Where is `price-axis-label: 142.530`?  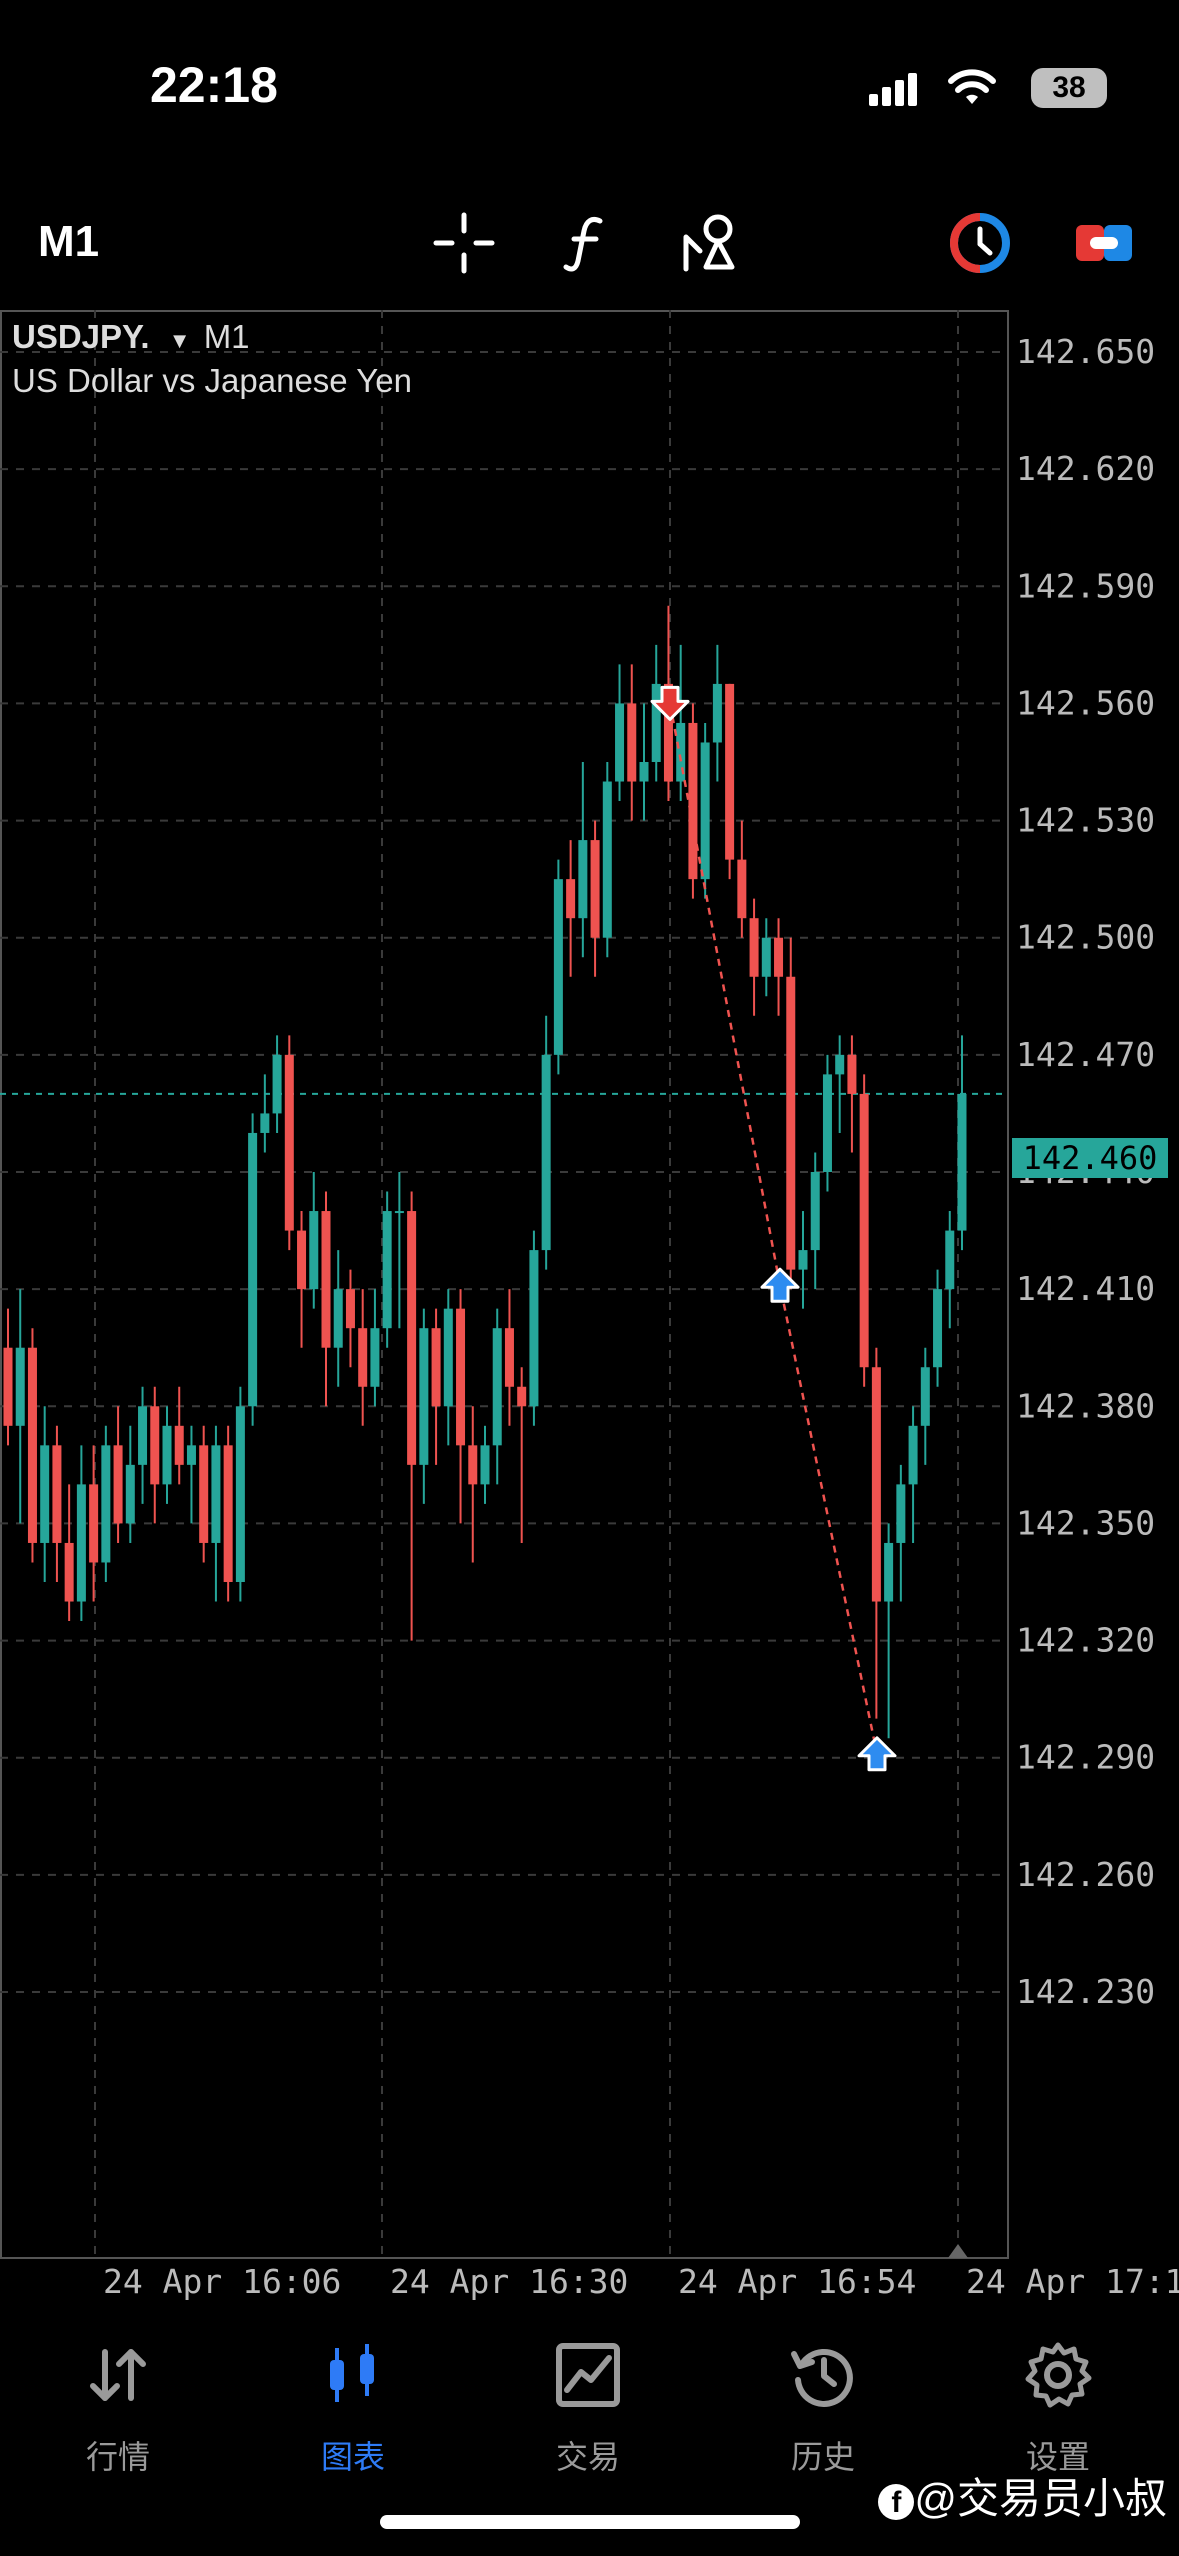
price-axis-label: 142.530 is located at coordinates (1085, 820).